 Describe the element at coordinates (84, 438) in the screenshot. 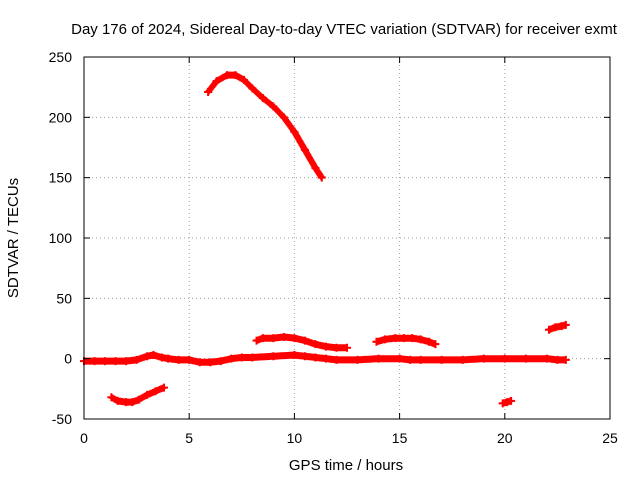

I see `x-tick-label: 0` at that location.